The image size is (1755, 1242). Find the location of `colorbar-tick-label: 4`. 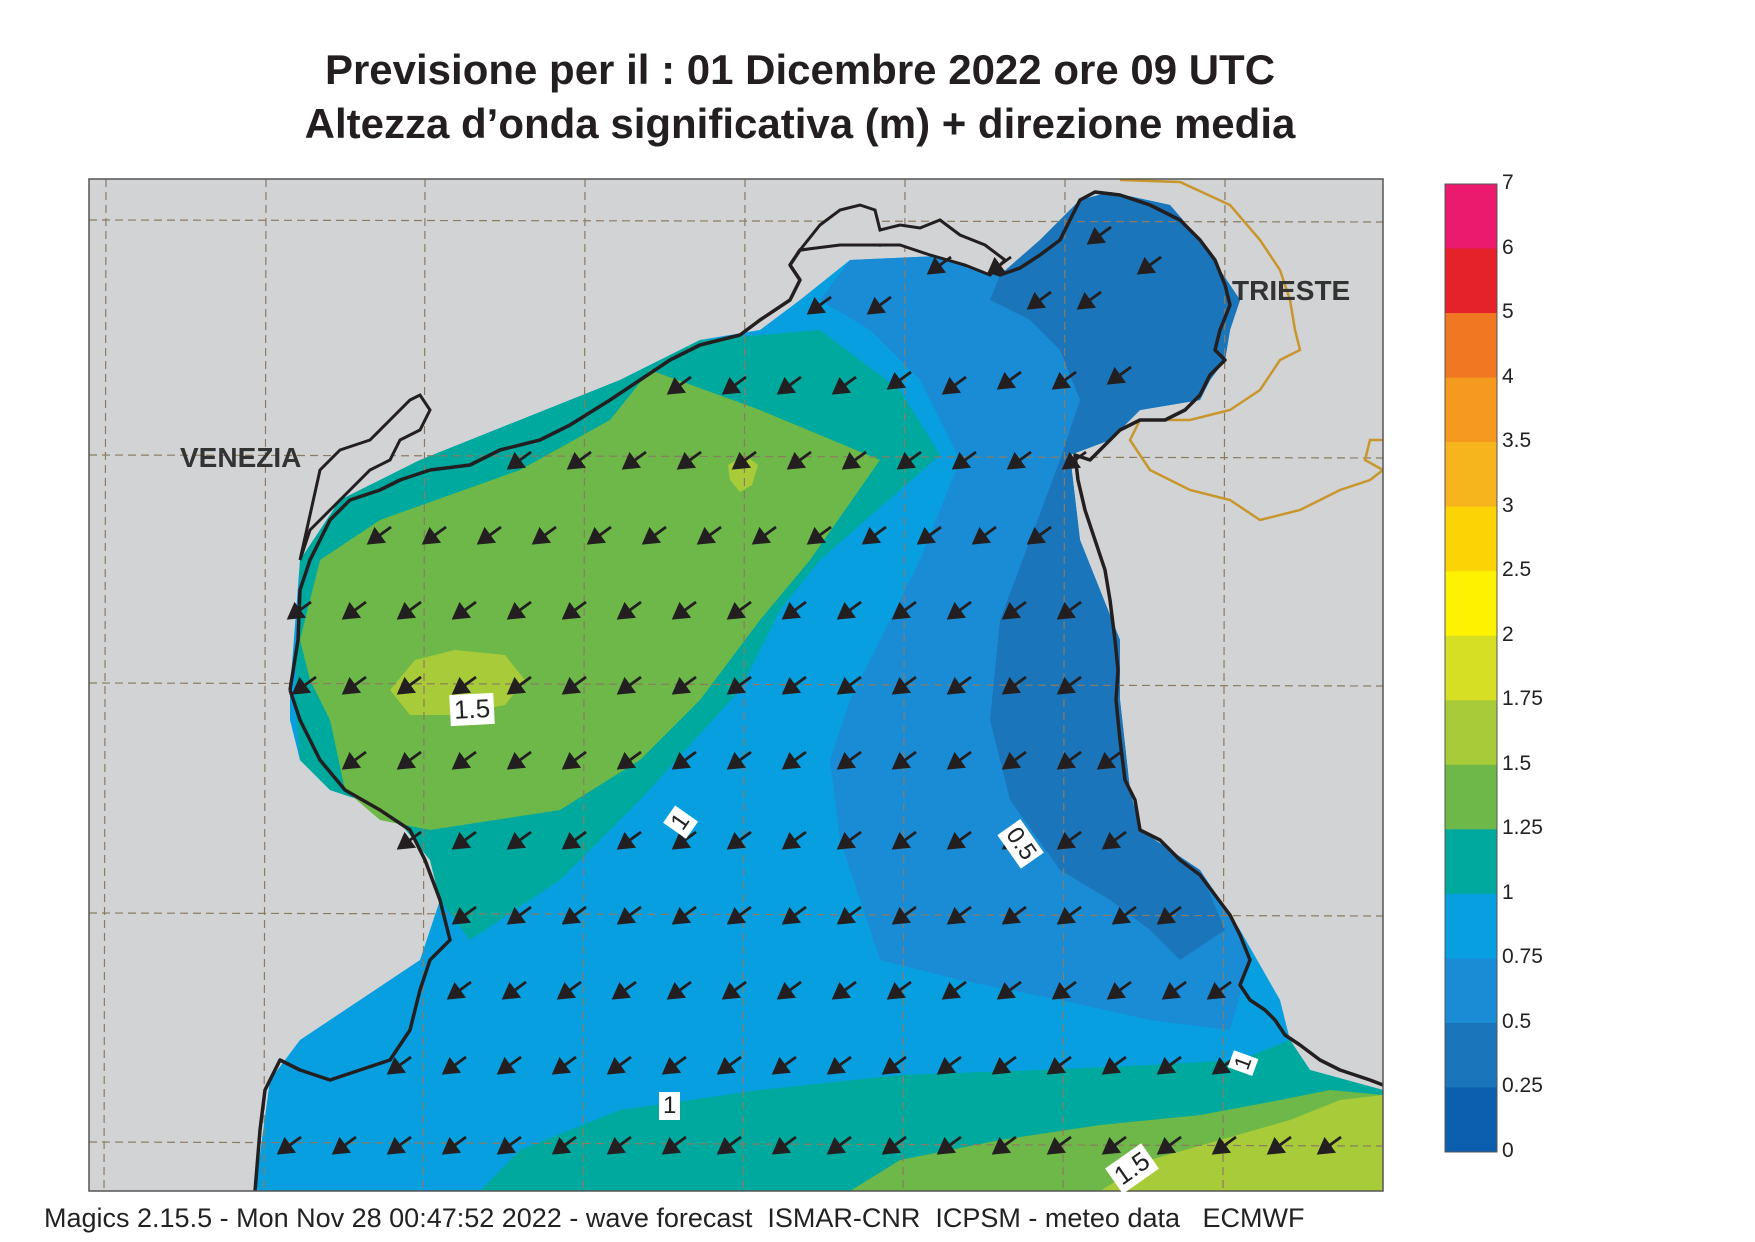

colorbar-tick-label: 4 is located at coordinates (1508, 376).